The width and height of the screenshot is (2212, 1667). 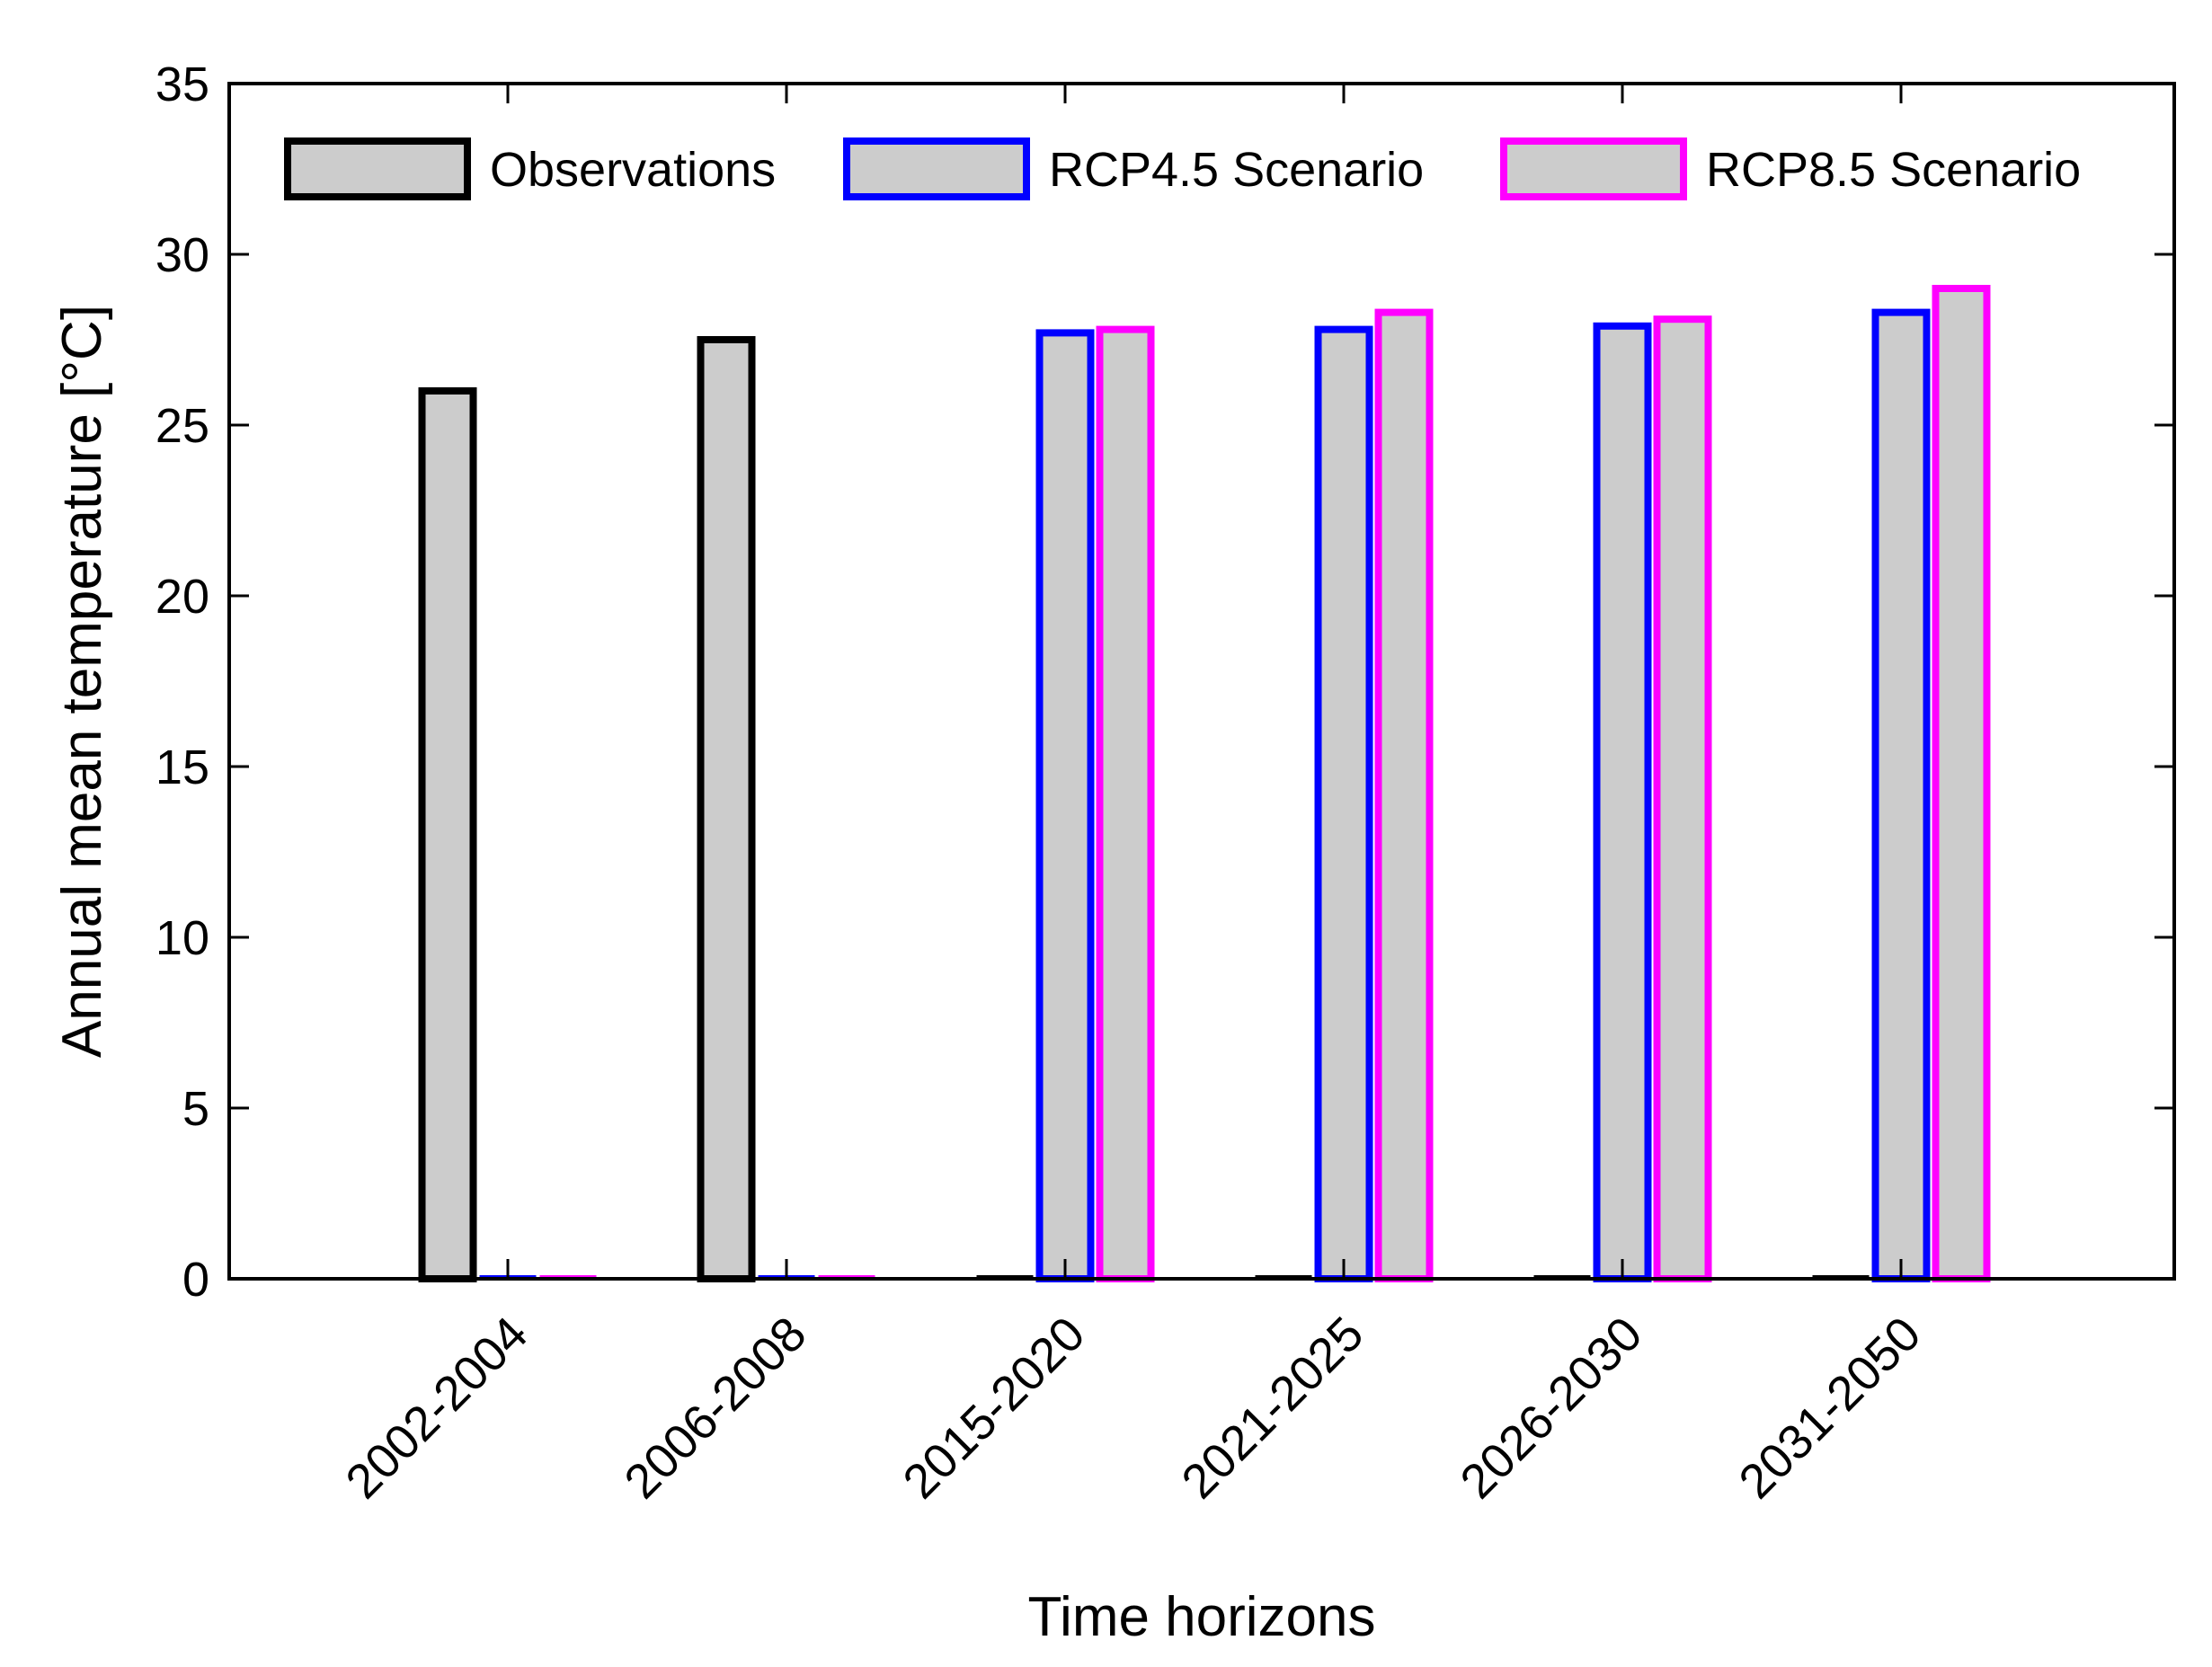 What do you see at coordinates (182, 597) in the screenshot?
I see `y-tick-label: 20` at bounding box center [182, 597].